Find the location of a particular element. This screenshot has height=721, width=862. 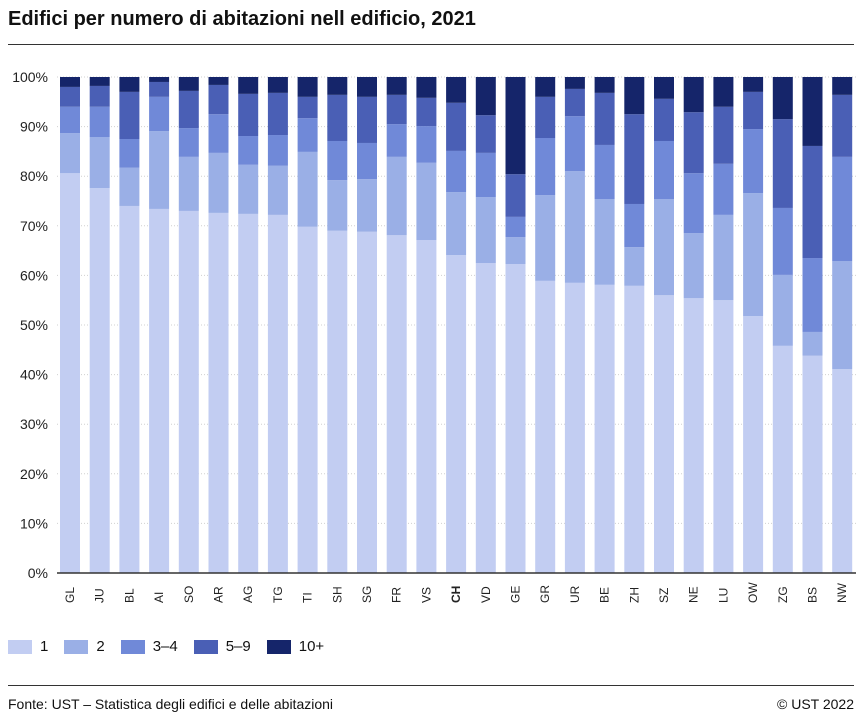

x-tick-label: SZ is located at coordinates (664, 595).